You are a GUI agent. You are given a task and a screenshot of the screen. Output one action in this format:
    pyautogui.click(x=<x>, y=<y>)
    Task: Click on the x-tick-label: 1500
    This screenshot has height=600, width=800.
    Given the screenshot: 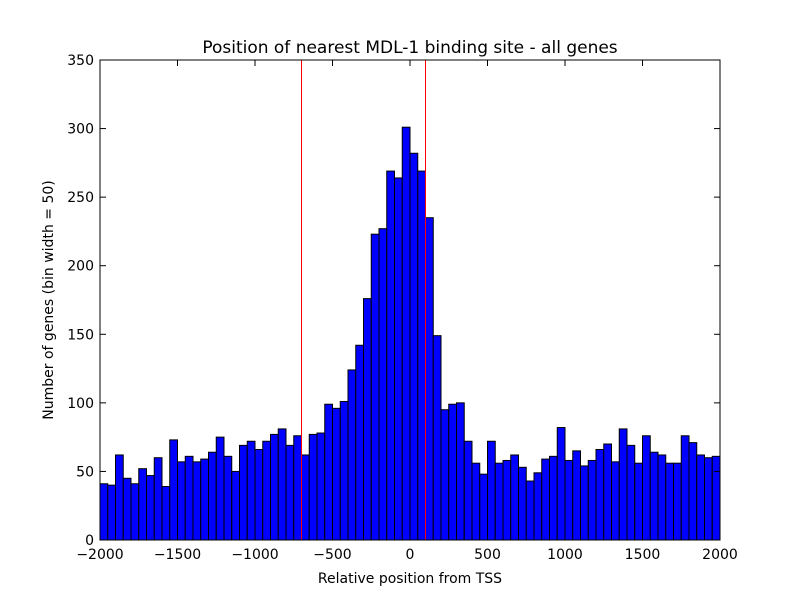 What is the action you would take?
    pyautogui.click(x=643, y=555)
    